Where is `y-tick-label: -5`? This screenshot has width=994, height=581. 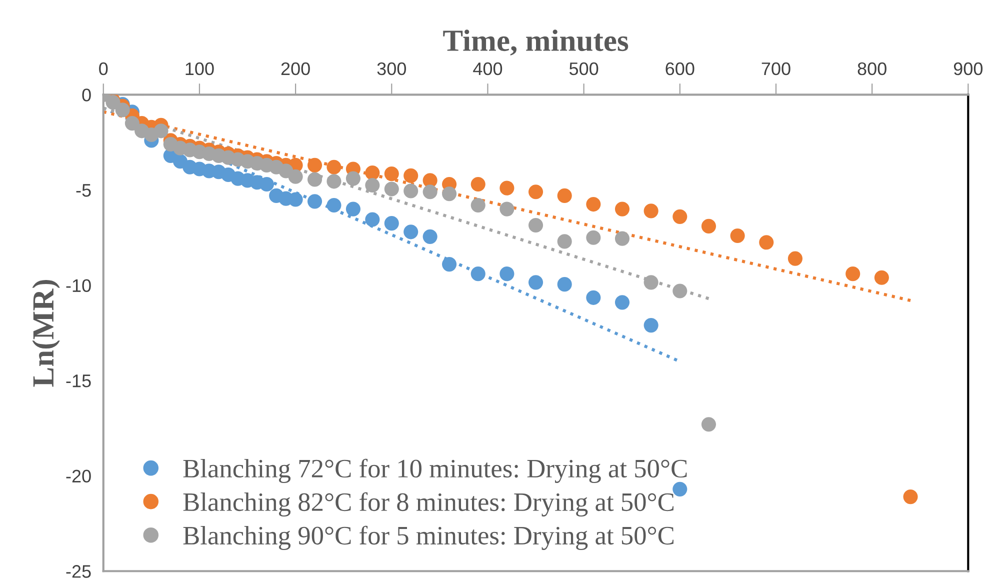 y-tick-label: -5 is located at coordinates (83, 190).